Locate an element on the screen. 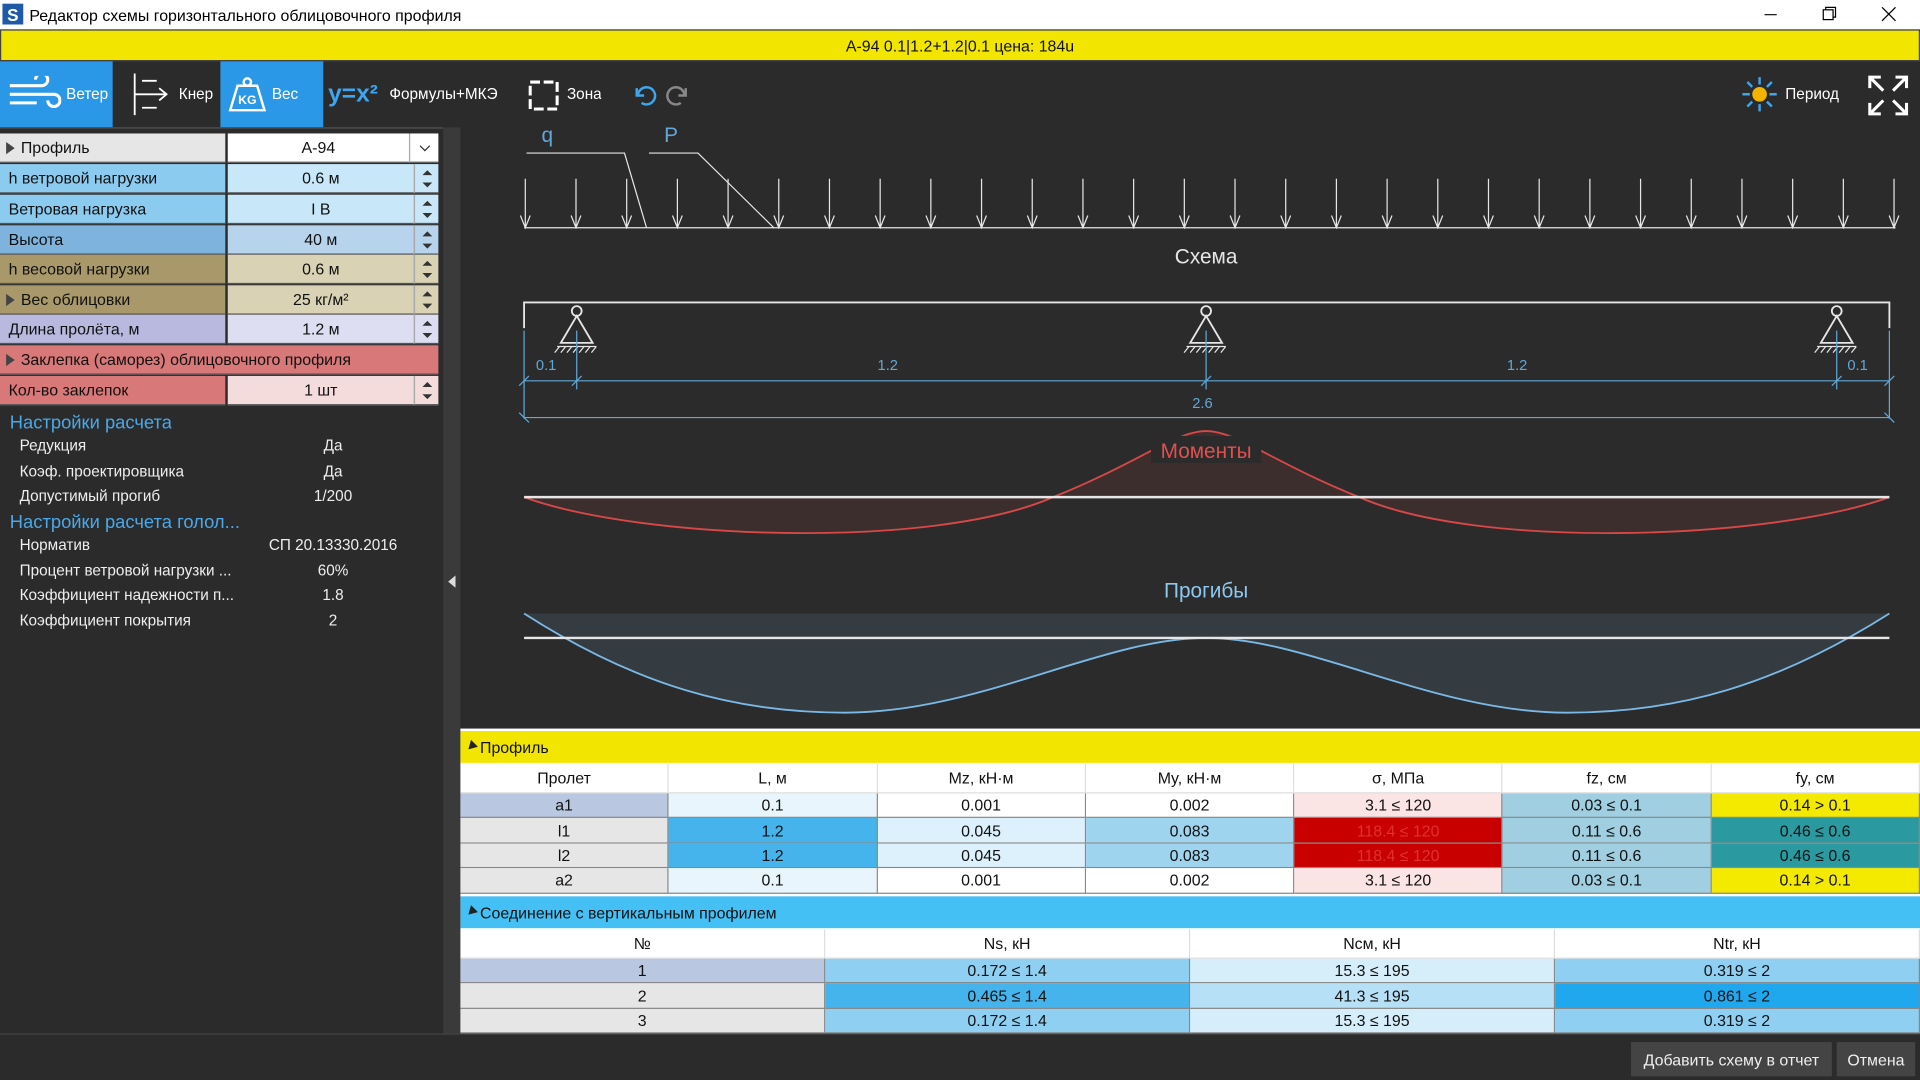  table-cell: 0.319 ≤ 2 is located at coordinates (1737, 1021).